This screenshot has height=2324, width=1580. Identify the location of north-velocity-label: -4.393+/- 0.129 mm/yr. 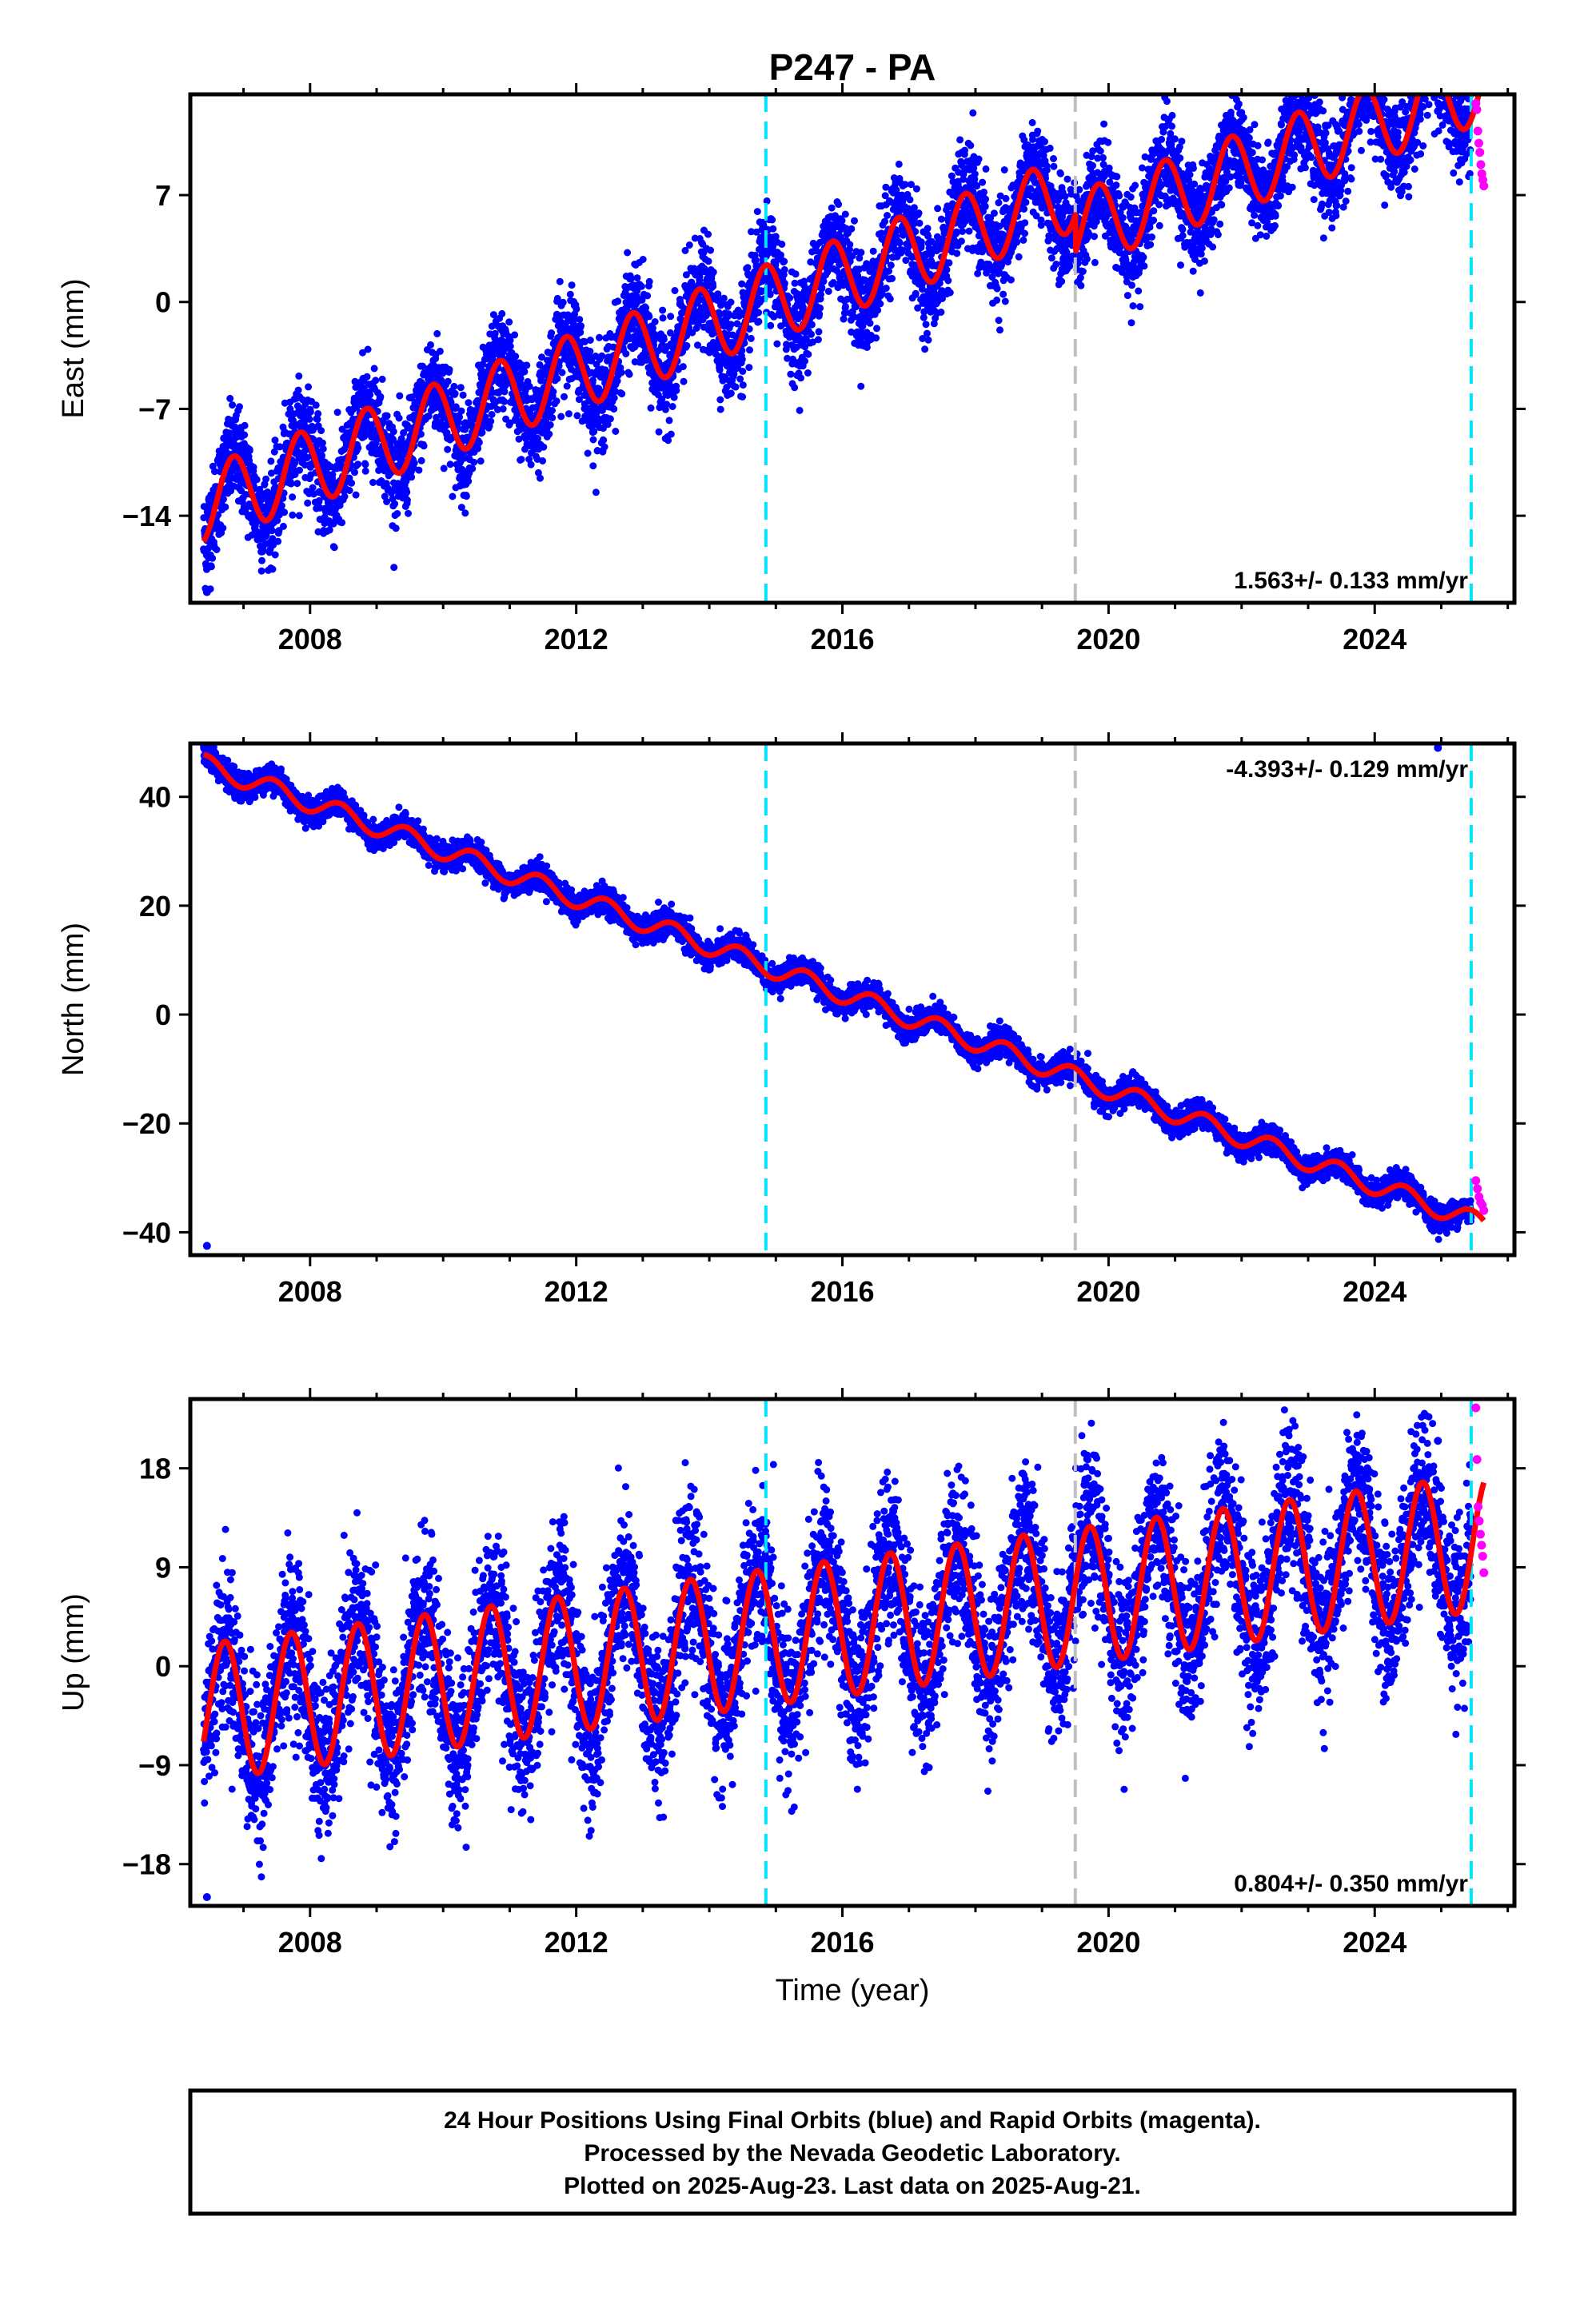
(1347, 769).